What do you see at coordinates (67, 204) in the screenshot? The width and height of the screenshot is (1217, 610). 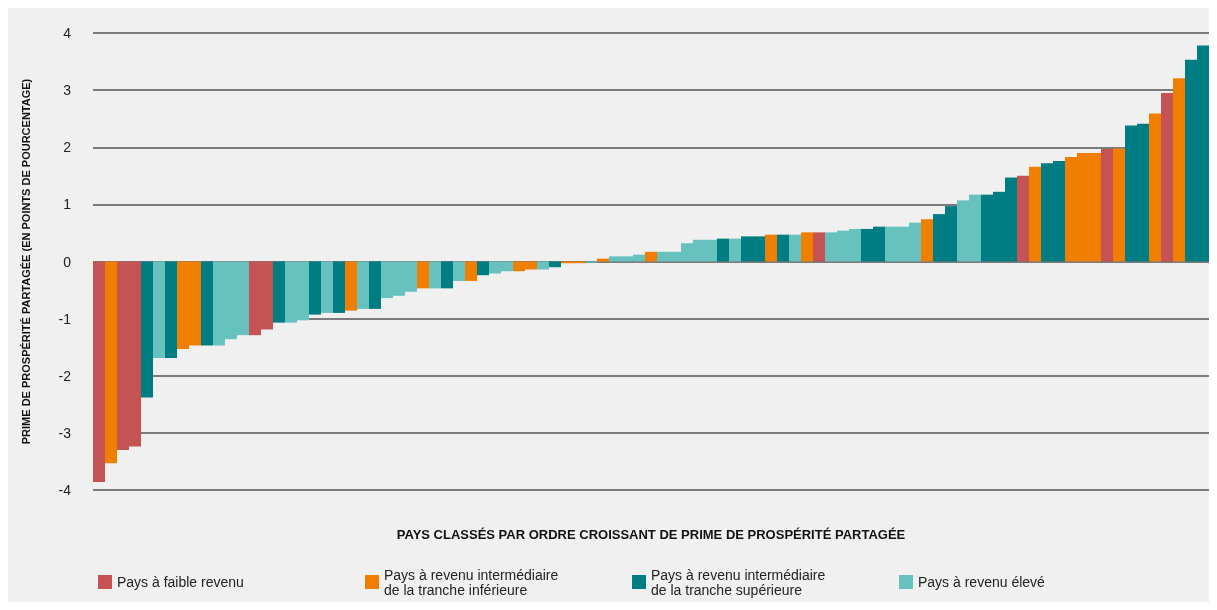 I see `y-tick-label: 1` at bounding box center [67, 204].